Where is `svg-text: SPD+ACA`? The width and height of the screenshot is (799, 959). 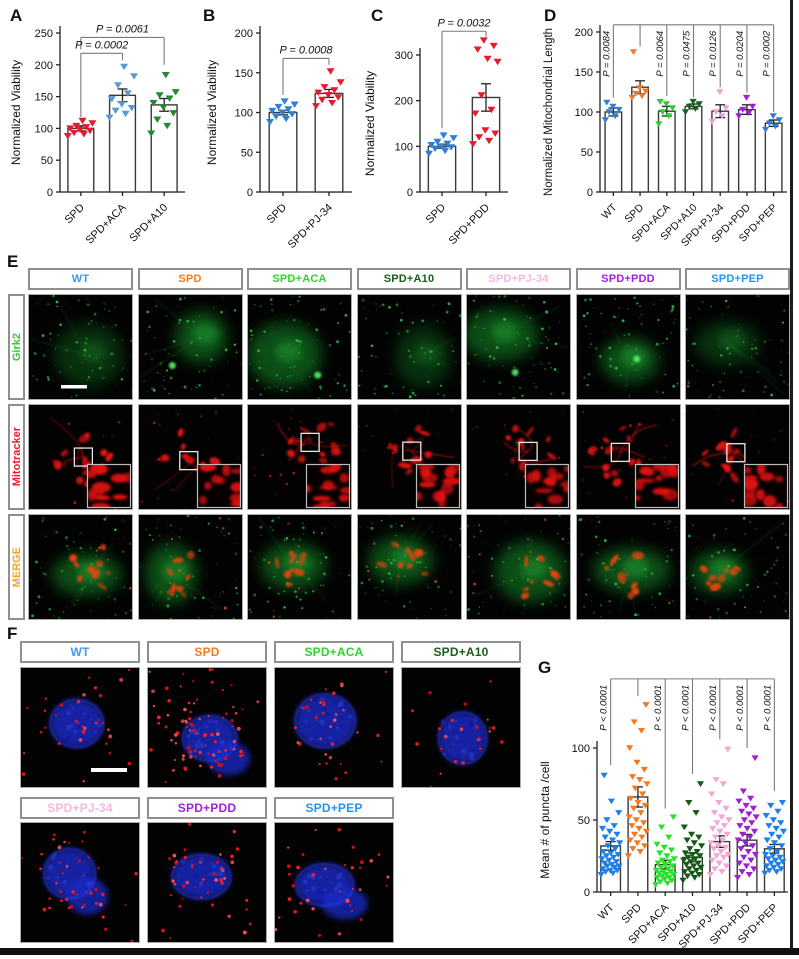
svg-text: SPD+ACA is located at coordinates (106, 223).